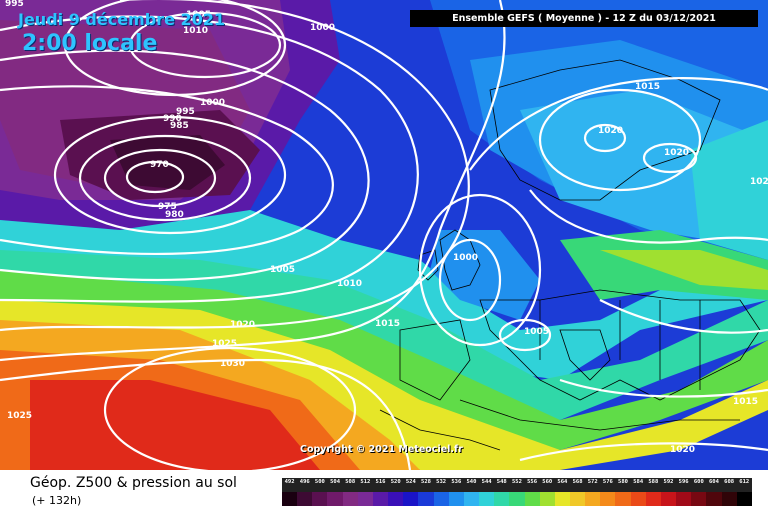 This screenshot has width=768, height=512. I want to click on scale-value: 496, so click(304, 482).